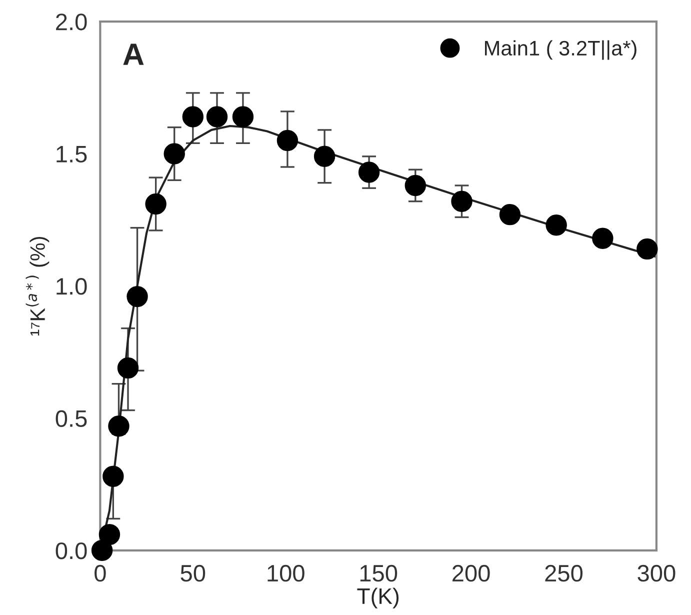 This screenshot has height=615, width=691. I want to click on y-tick-label: 2.0, so click(71, 22).